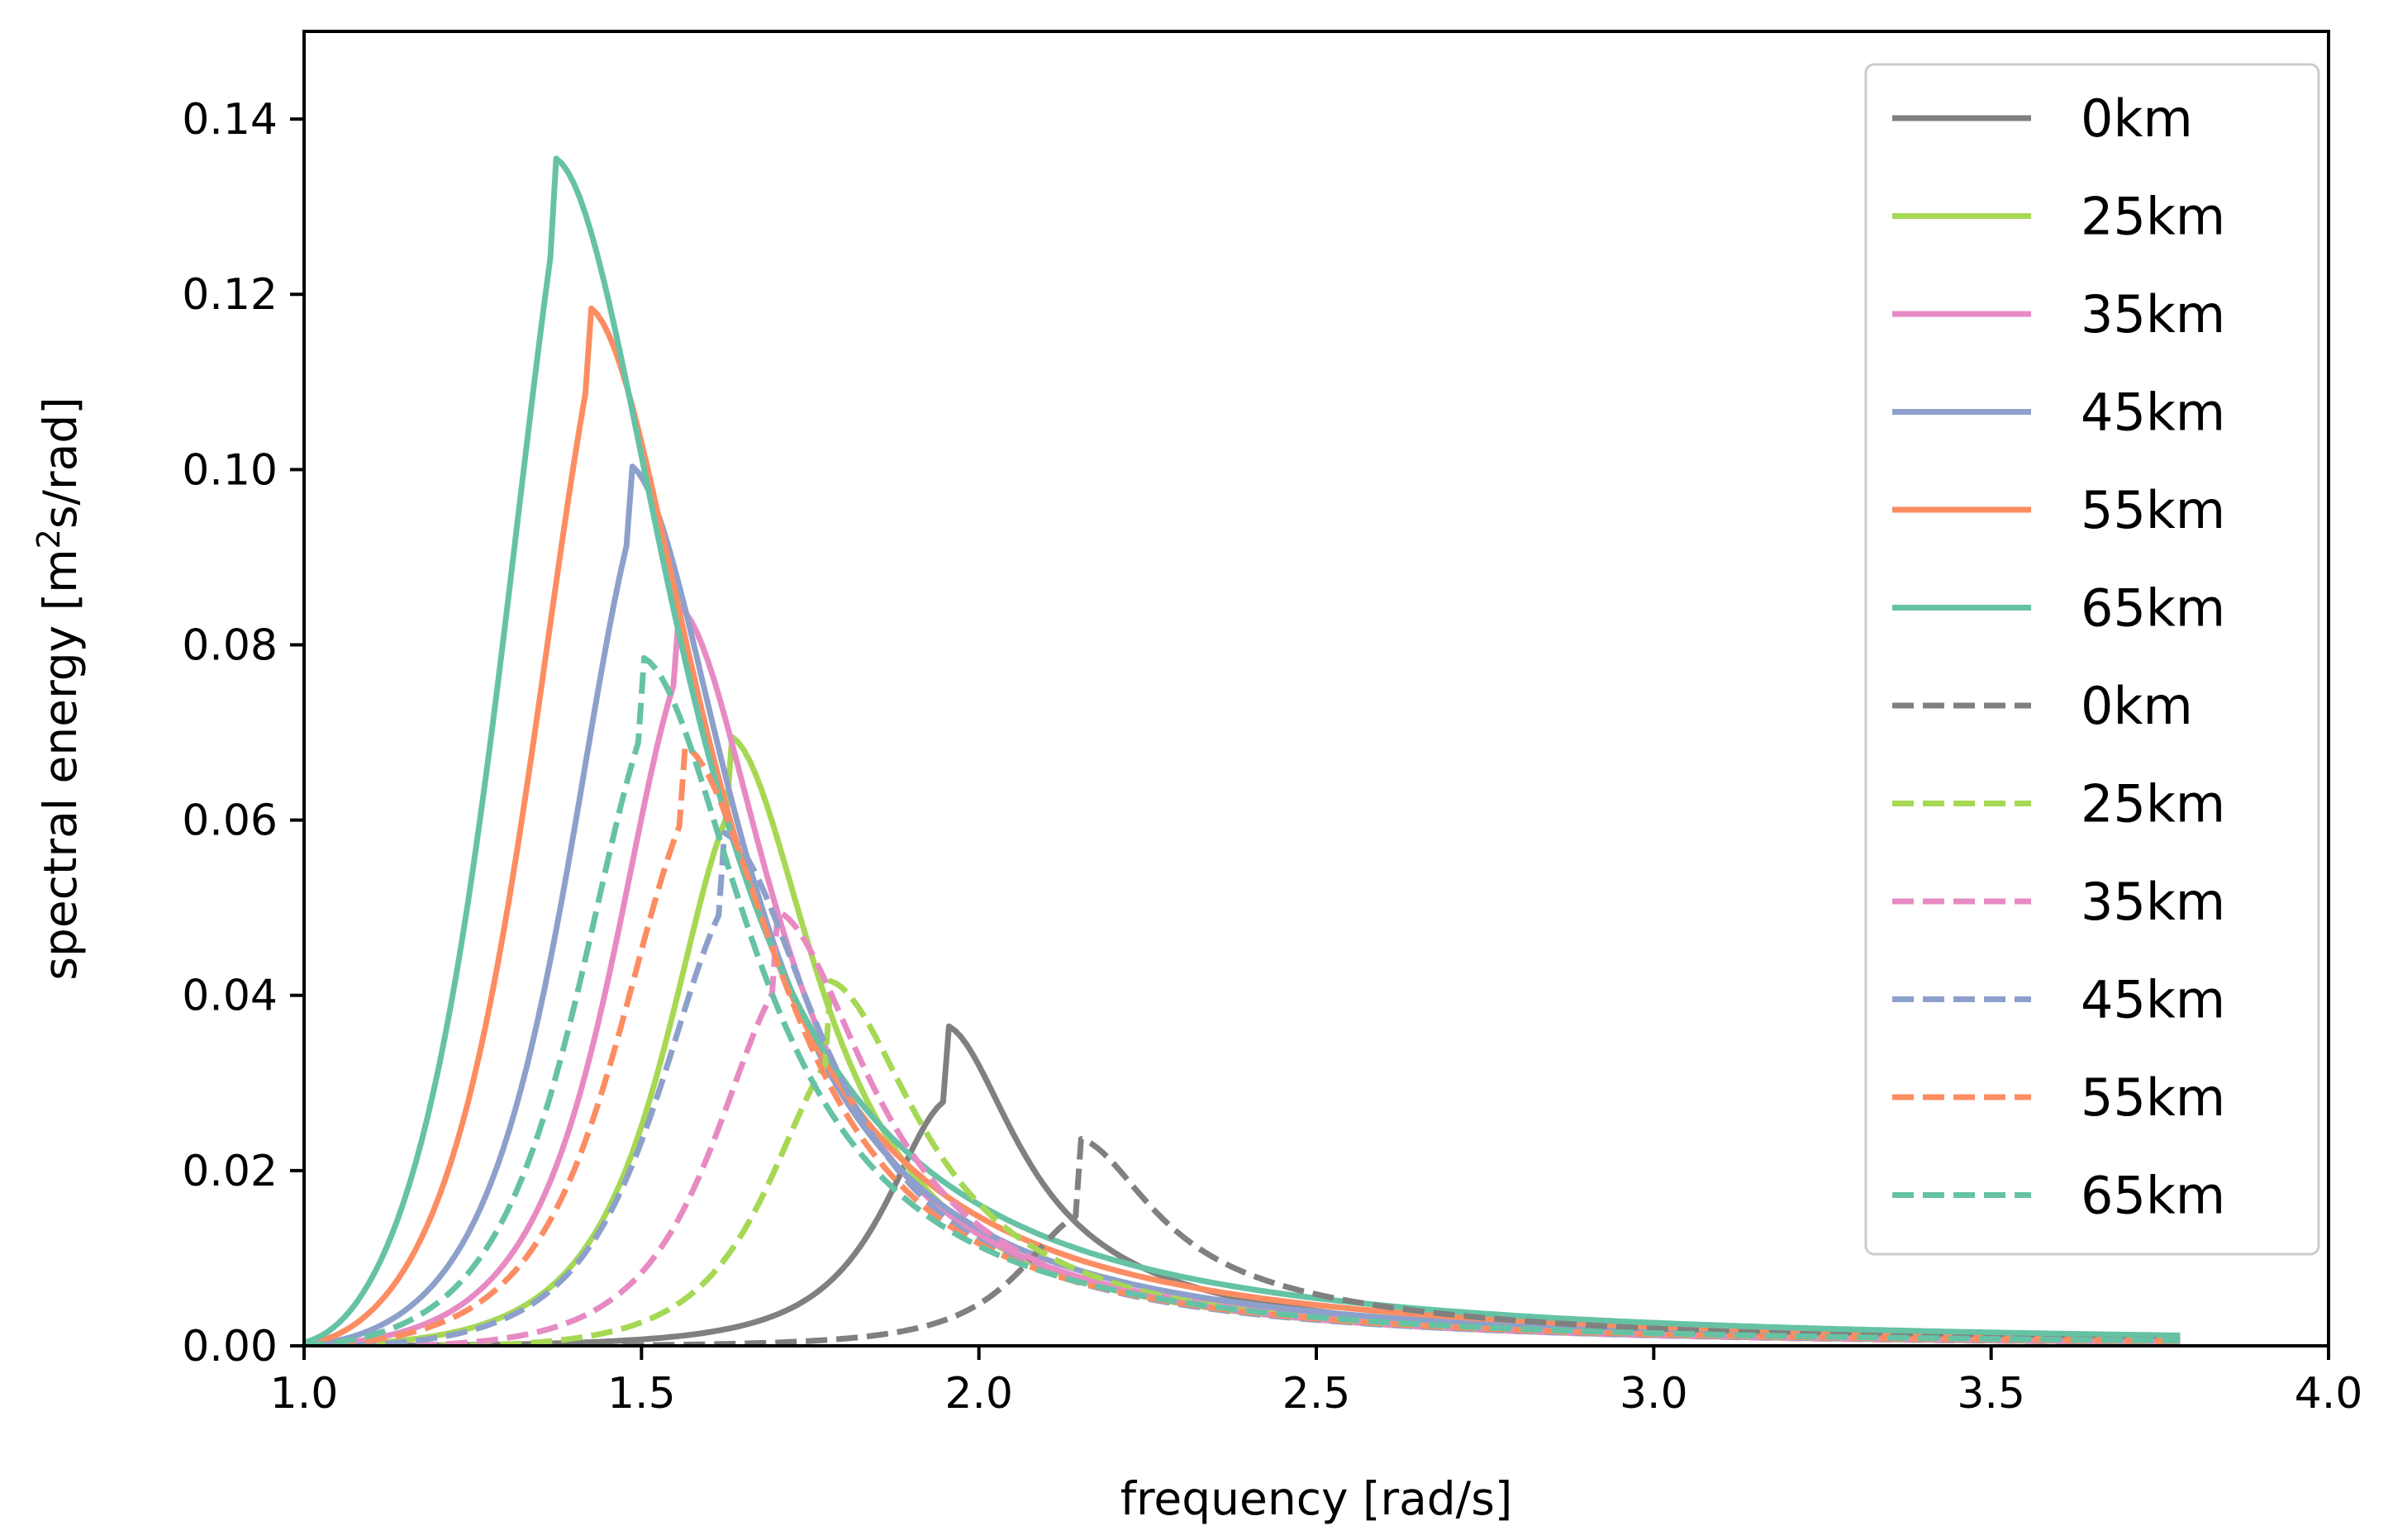  Describe the element at coordinates (978, 1394) in the screenshot. I see `x-tick-label: 2.0` at that location.